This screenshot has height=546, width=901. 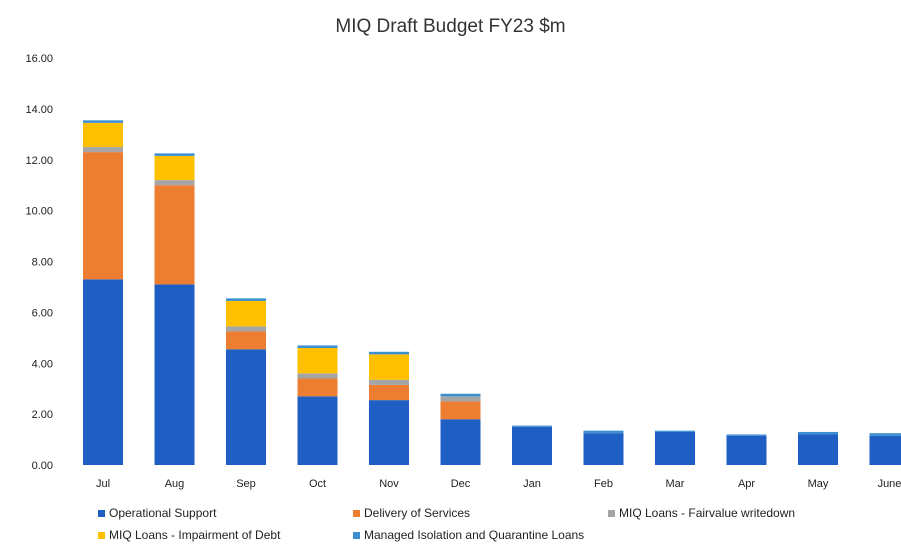 I want to click on x-tick-label: Mar, so click(x=675, y=484).